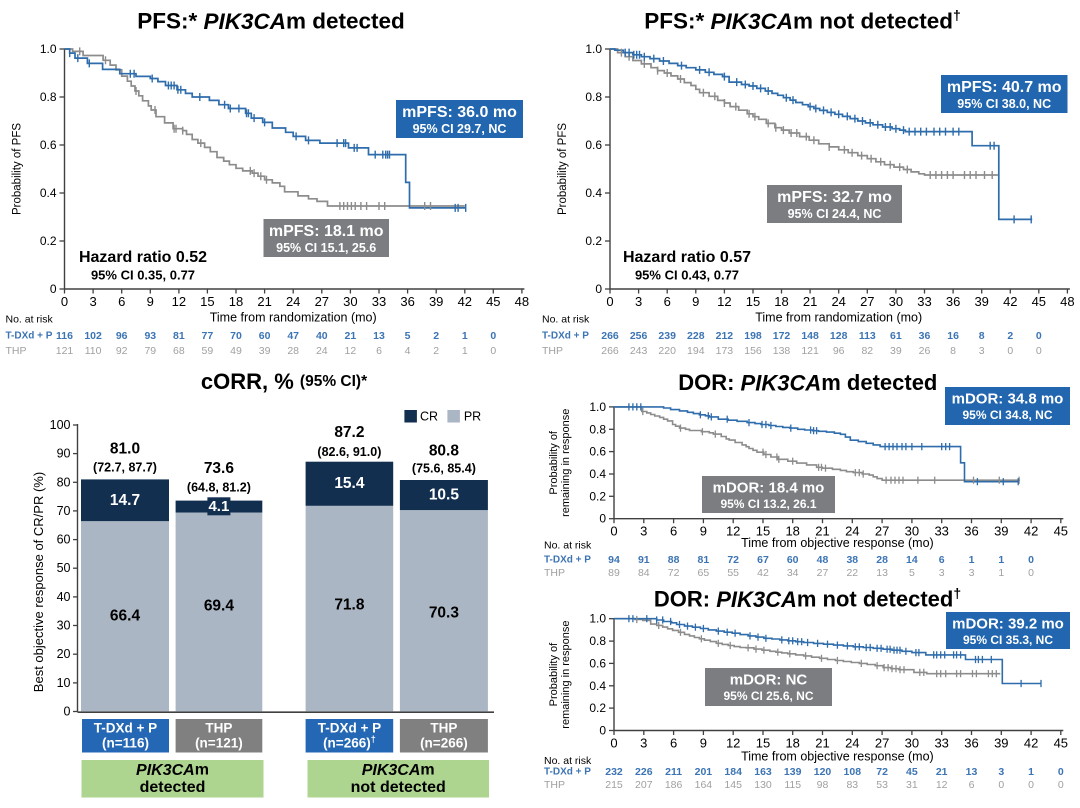  What do you see at coordinates (349, 483) in the screenshot?
I see `svg-text: 15.4` at bounding box center [349, 483].